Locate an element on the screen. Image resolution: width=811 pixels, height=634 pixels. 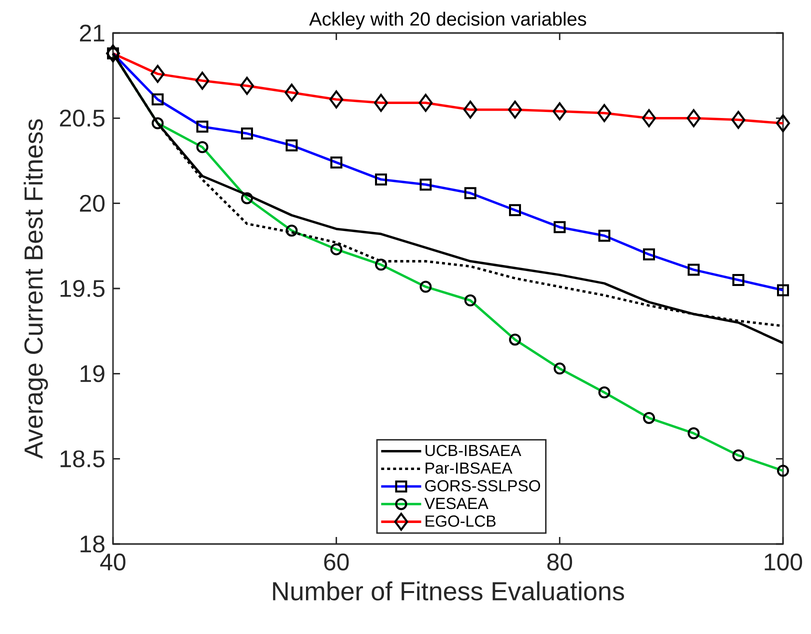
y-tick-label: 19.5 is located at coordinates (82, 288).